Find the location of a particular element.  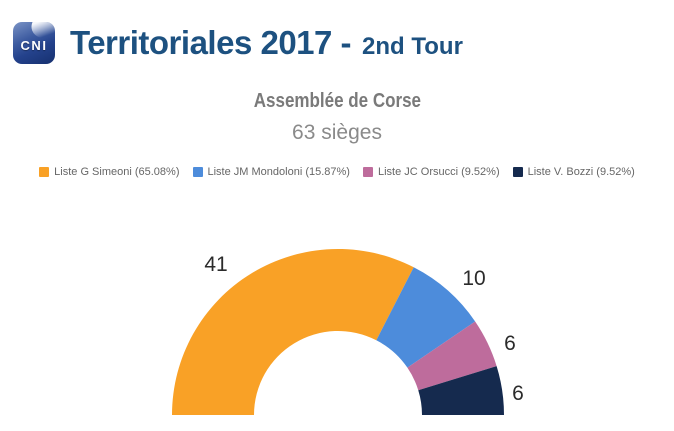

chart-title-row: Assemblée de Corse is located at coordinates (337, 101).